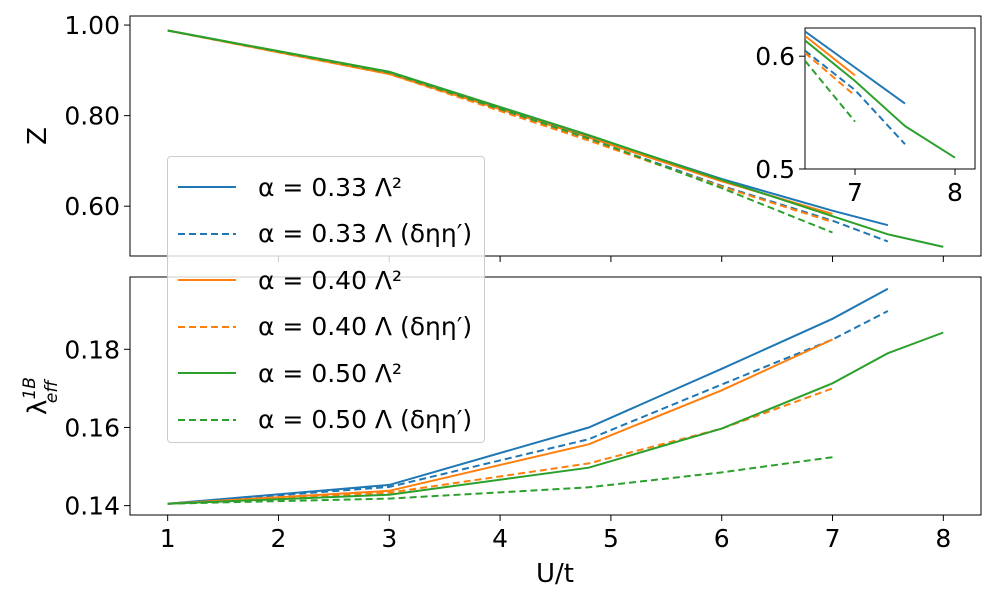  I want to click on inset-x-tick-label: 8, so click(955, 192).